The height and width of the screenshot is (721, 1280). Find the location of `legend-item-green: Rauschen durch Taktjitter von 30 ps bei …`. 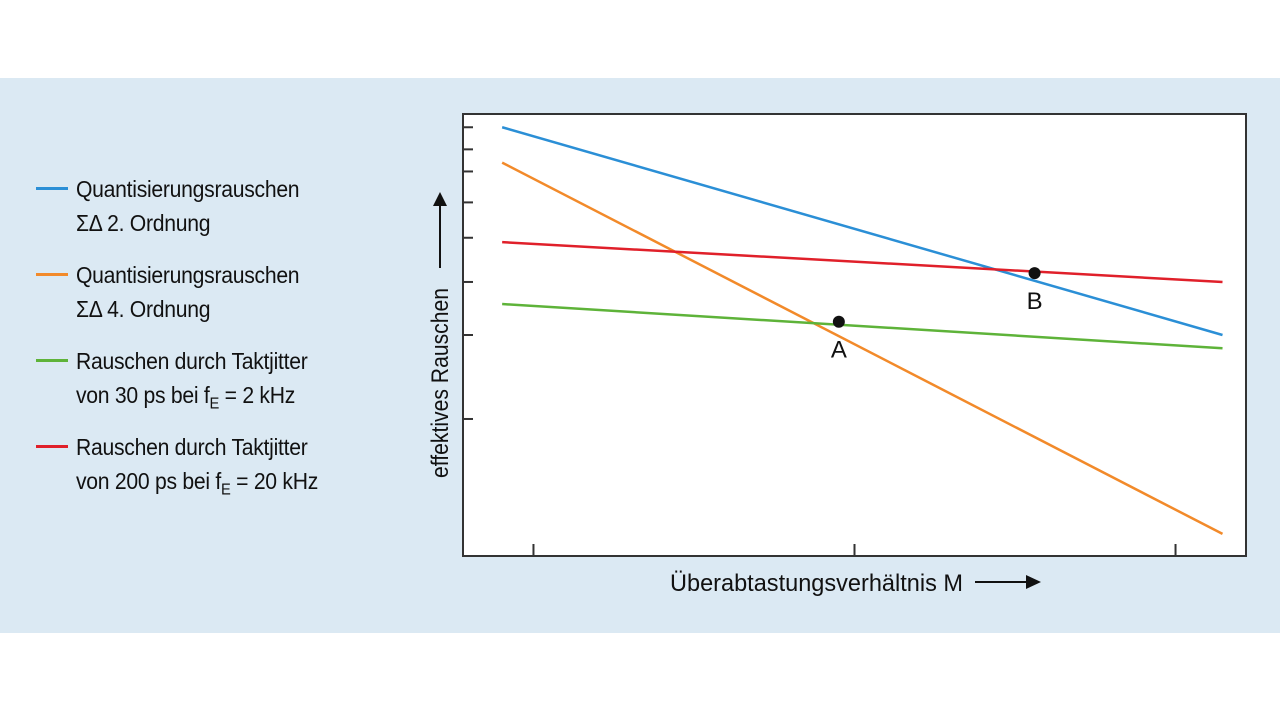

legend-item-green: Rauschen durch Taktjitter von 30 ps bei … is located at coordinates (206, 387).